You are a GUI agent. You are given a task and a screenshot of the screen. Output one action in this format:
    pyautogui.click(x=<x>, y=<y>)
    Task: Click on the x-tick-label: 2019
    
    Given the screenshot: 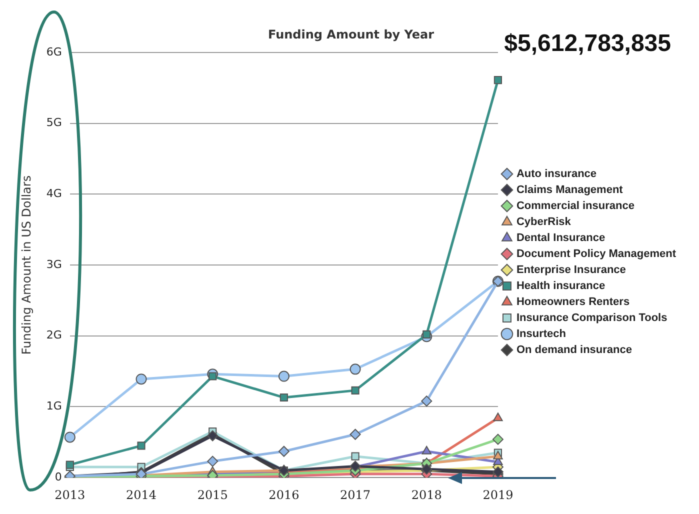 What is the action you would take?
    pyautogui.click(x=498, y=495)
    